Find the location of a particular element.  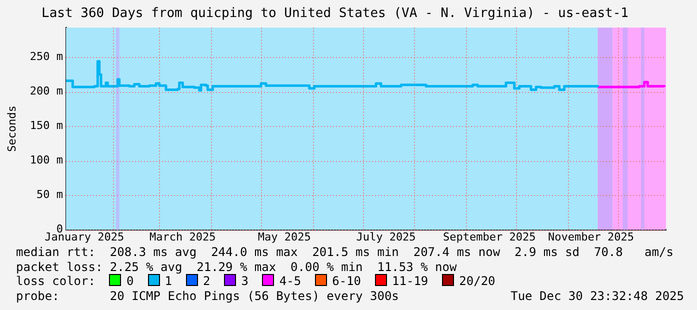

y-tick-label: 50 m is located at coordinates (50, 195).